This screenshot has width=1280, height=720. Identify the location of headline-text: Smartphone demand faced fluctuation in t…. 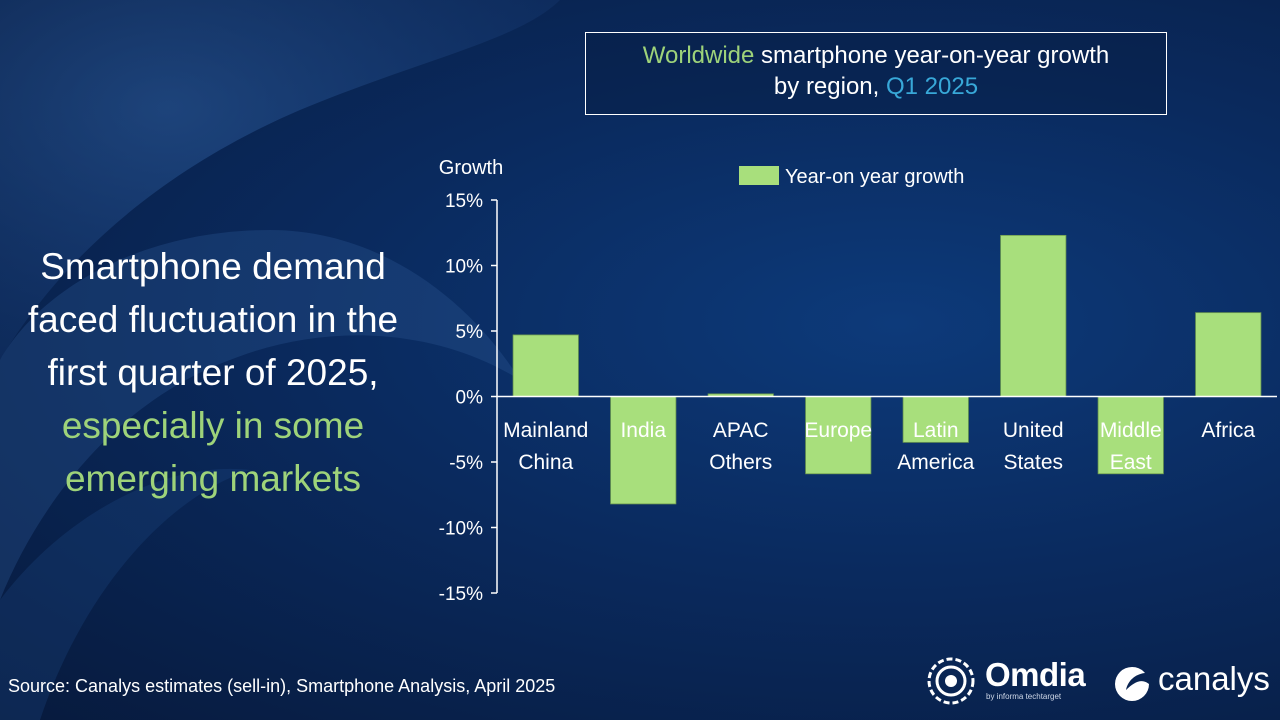
(213, 372).